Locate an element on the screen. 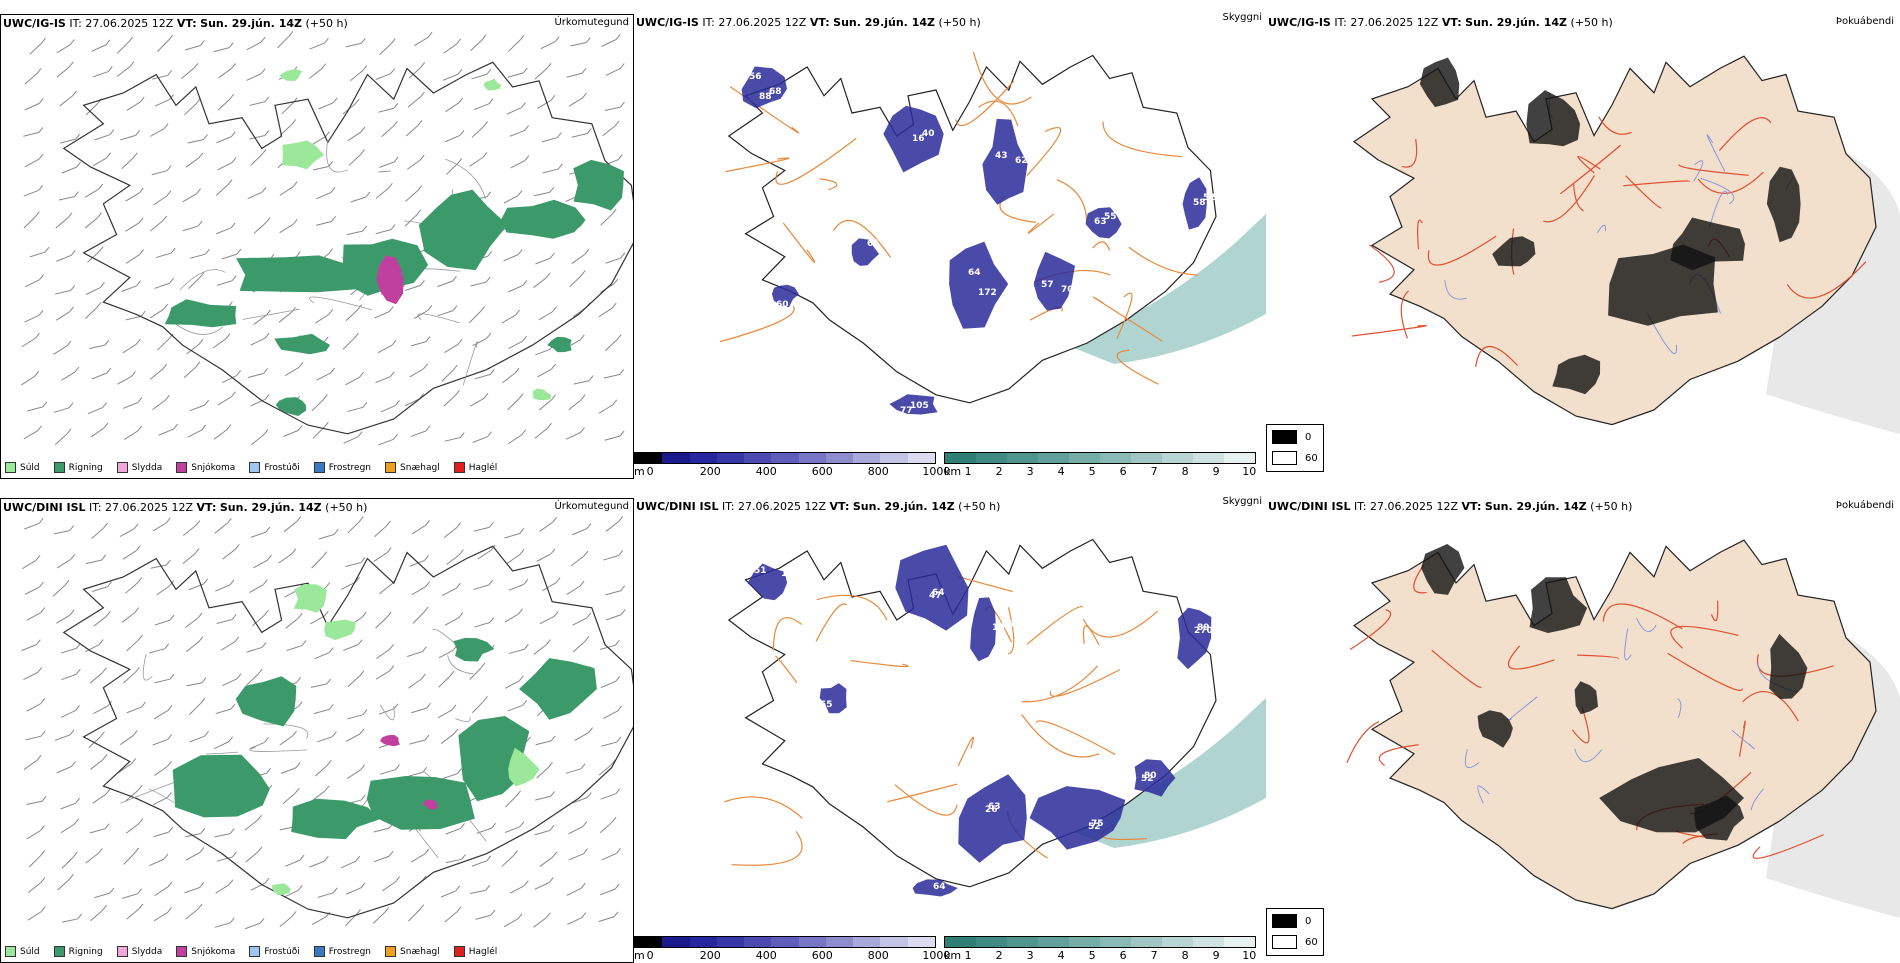 The height and width of the screenshot is (963, 1900). visibility-value-label: 75 is located at coordinates (1097, 824).